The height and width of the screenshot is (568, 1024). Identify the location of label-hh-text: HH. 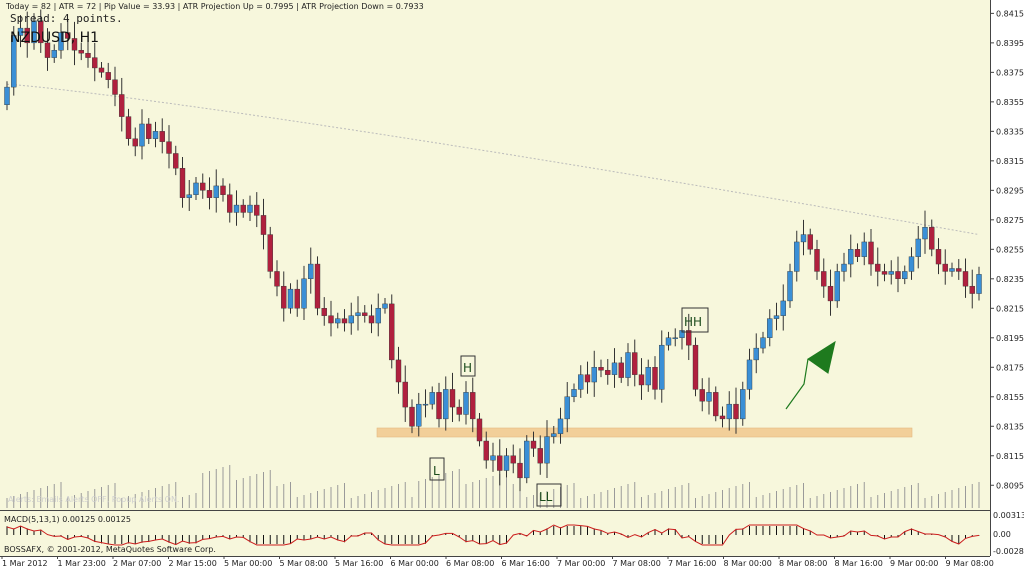
(693, 322).